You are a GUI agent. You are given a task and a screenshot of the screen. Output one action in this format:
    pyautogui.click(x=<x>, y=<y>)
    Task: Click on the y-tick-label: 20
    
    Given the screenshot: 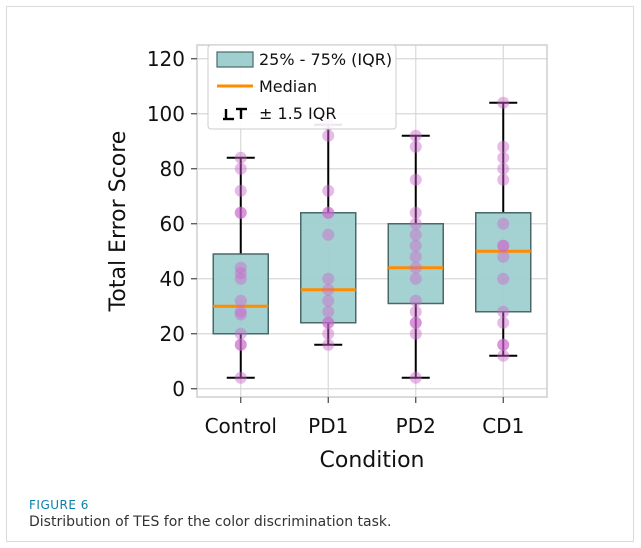 What is the action you would take?
    pyautogui.click(x=172, y=334)
    